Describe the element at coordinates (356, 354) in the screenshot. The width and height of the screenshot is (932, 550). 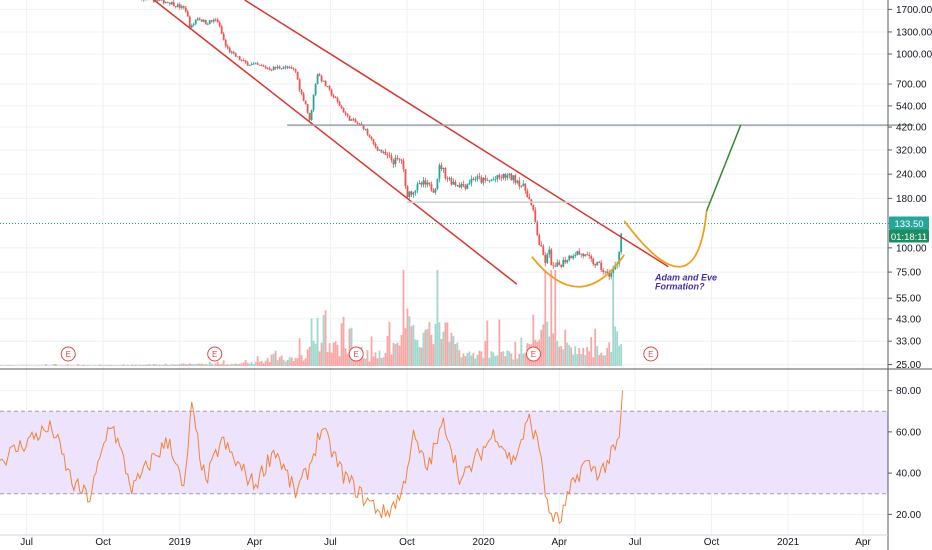
I see `earnings-marker-2: E` at that location.